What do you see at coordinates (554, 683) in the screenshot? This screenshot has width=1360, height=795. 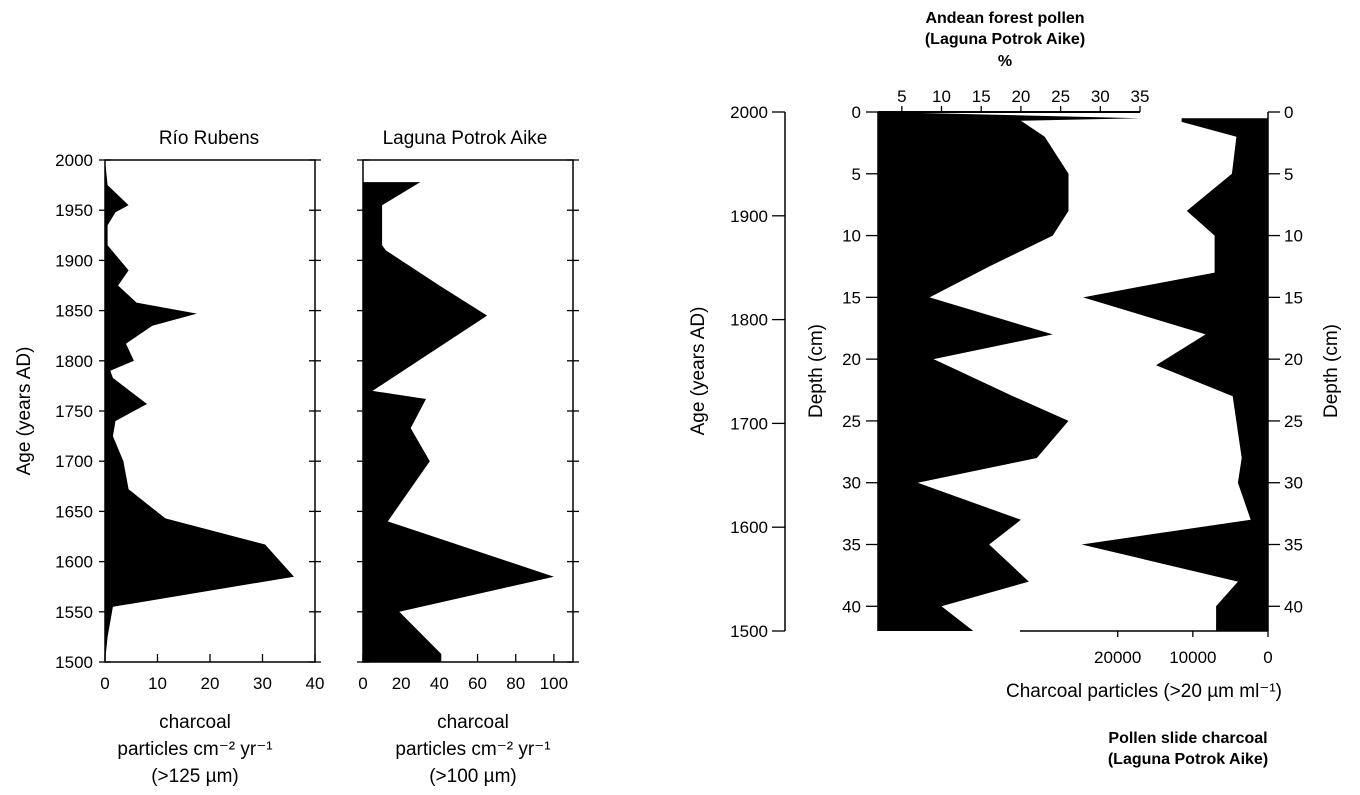 I see `x-tick-label: 100` at bounding box center [554, 683].